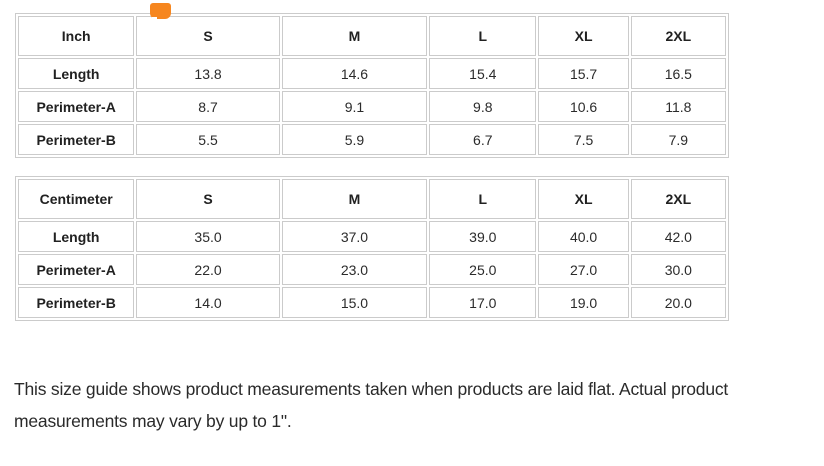  I want to click on measurement-cell: 15.4, so click(483, 73).